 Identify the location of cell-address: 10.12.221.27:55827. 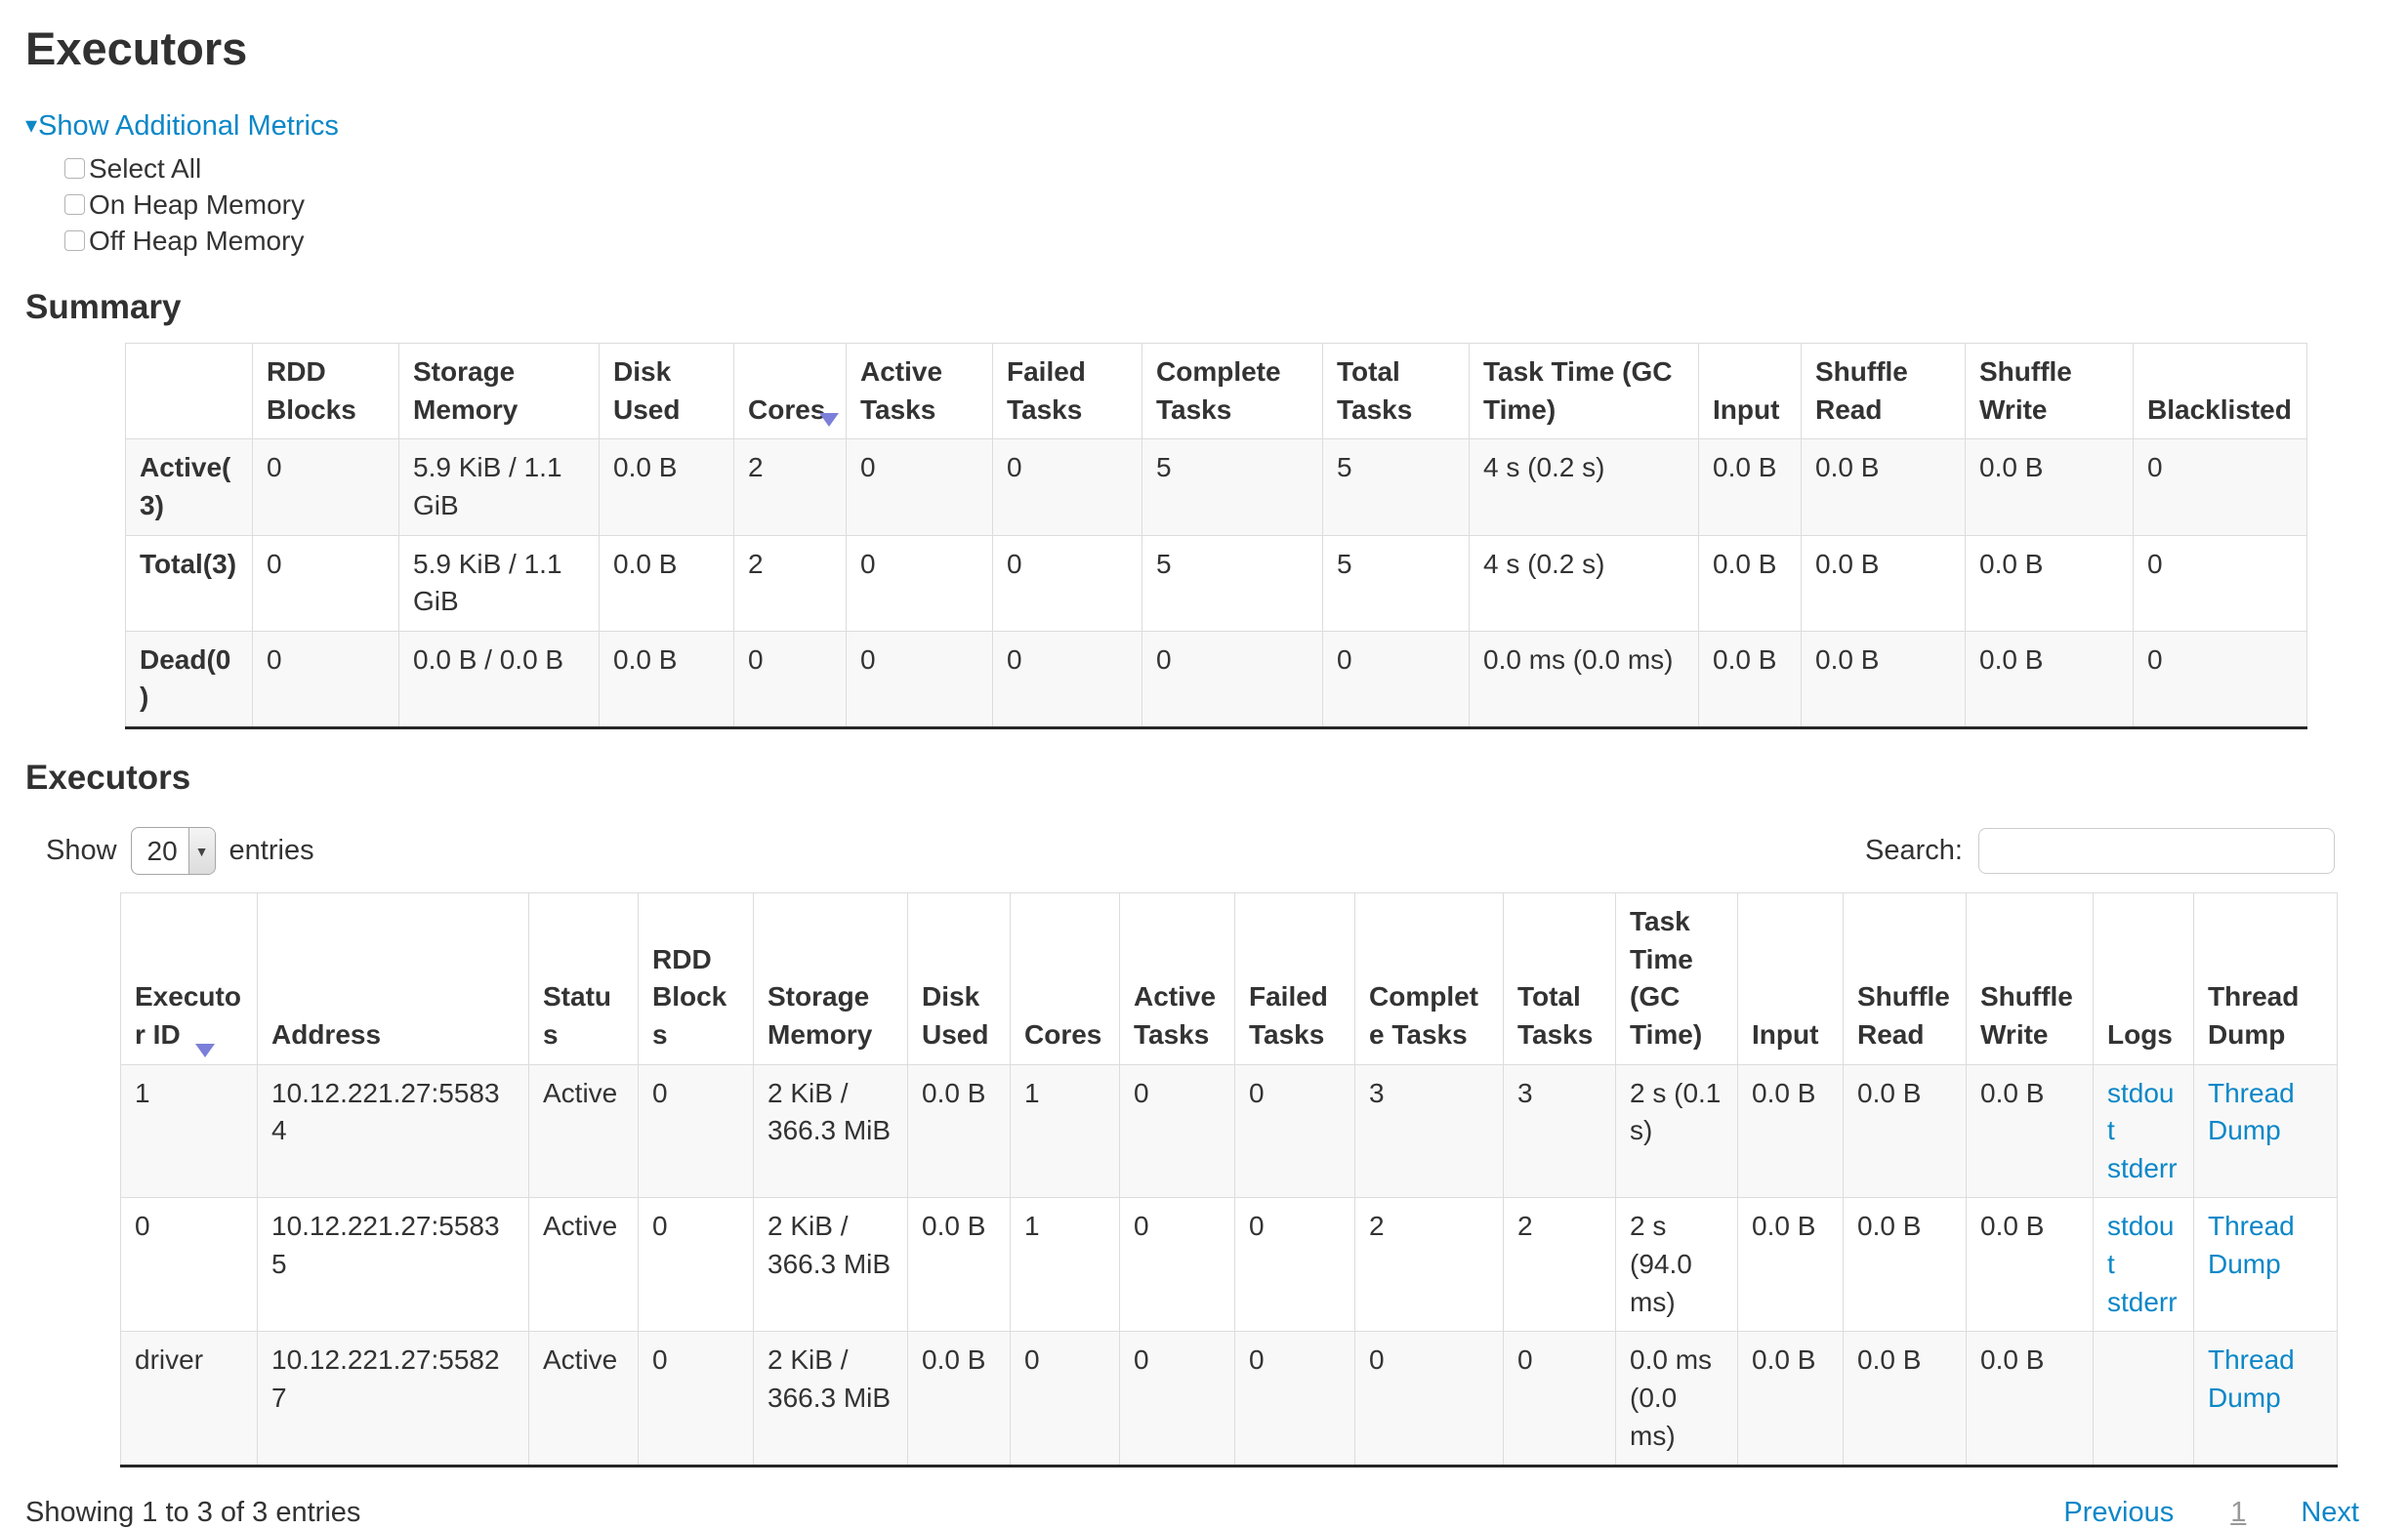
(393, 1399).